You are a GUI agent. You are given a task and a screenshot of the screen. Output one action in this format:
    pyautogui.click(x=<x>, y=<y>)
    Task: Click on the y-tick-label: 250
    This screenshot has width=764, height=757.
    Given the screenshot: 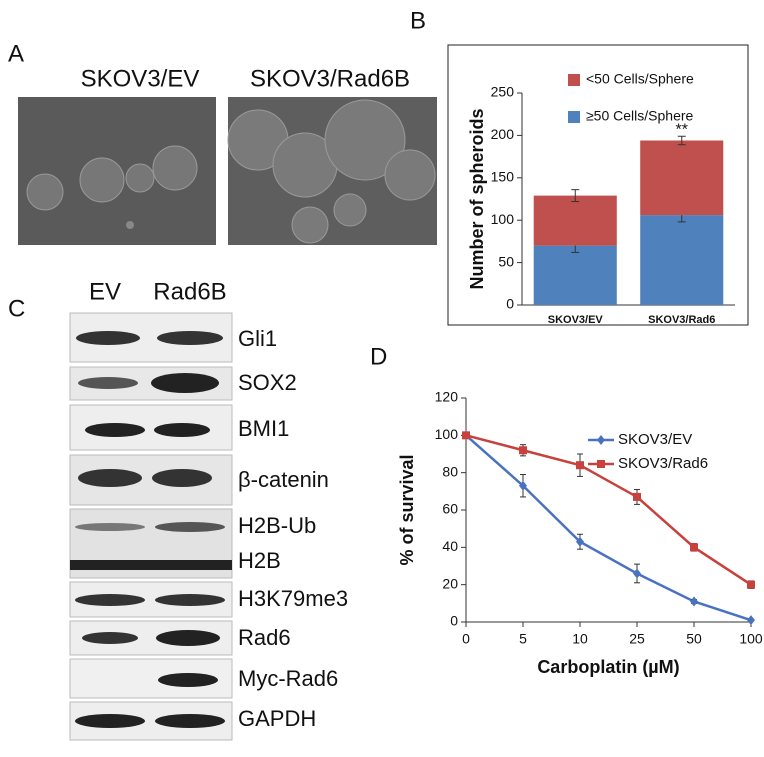 What is the action you would take?
    pyautogui.click(x=503, y=92)
    